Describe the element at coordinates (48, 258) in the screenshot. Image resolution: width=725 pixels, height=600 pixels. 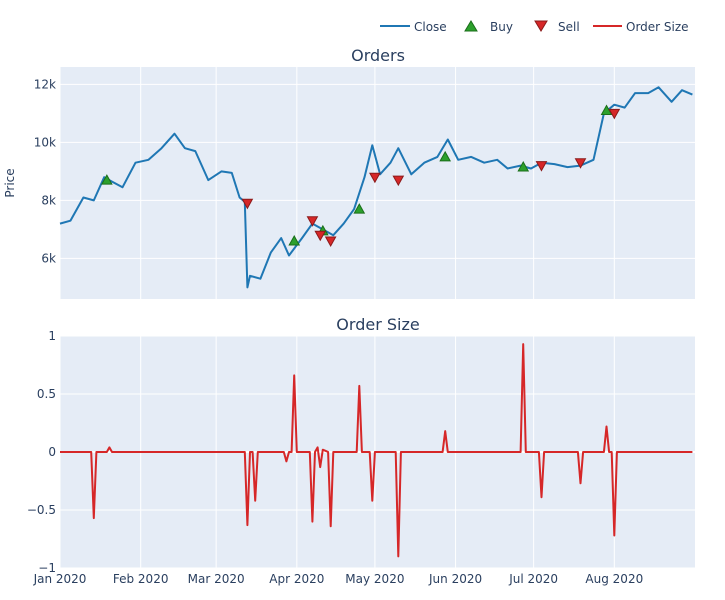
I see `orders-y-tick-label: 6k` at that location.